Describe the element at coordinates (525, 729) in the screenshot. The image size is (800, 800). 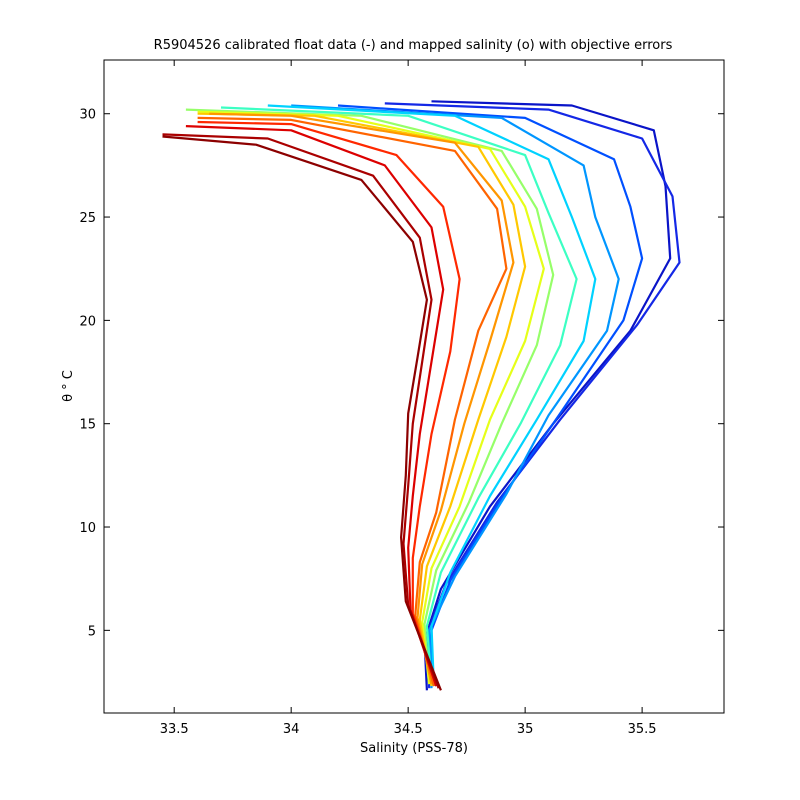
I see `x-tick-label: 35` at that location.